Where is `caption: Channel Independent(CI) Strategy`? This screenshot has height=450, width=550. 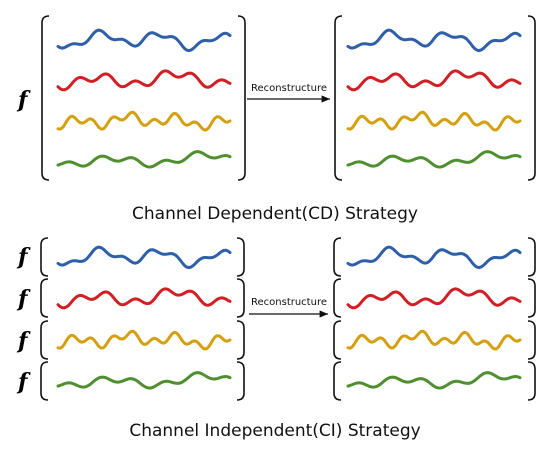 caption: Channel Independent(CI) Strategy is located at coordinates (274, 431).